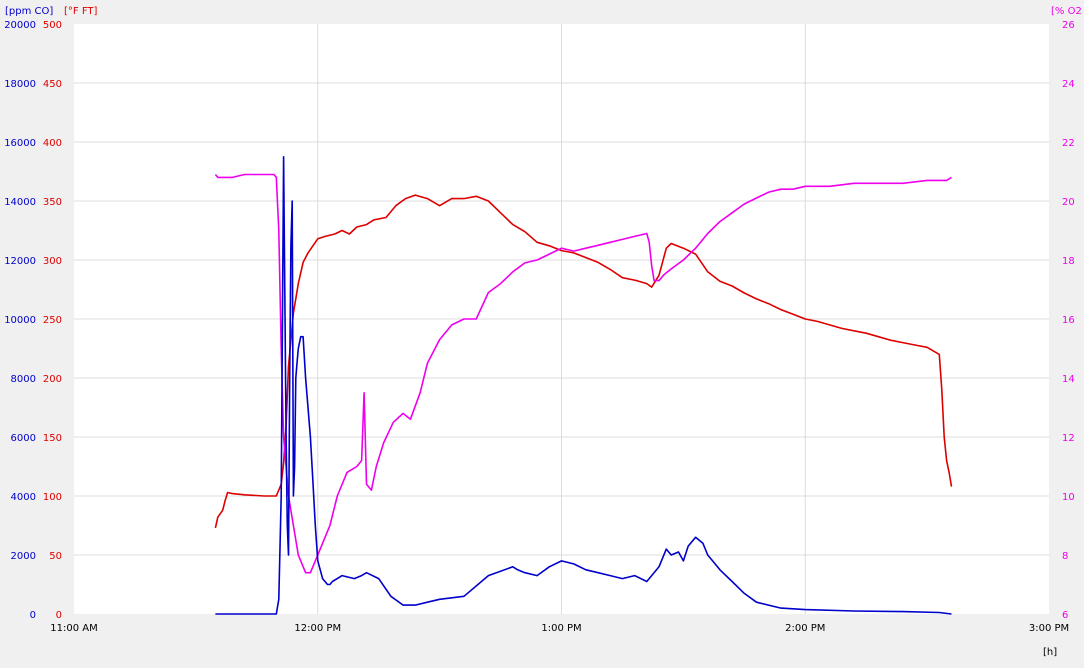 The width and height of the screenshot is (1084, 668). I want to click on temp-tick-label: 150, so click(52, 438).